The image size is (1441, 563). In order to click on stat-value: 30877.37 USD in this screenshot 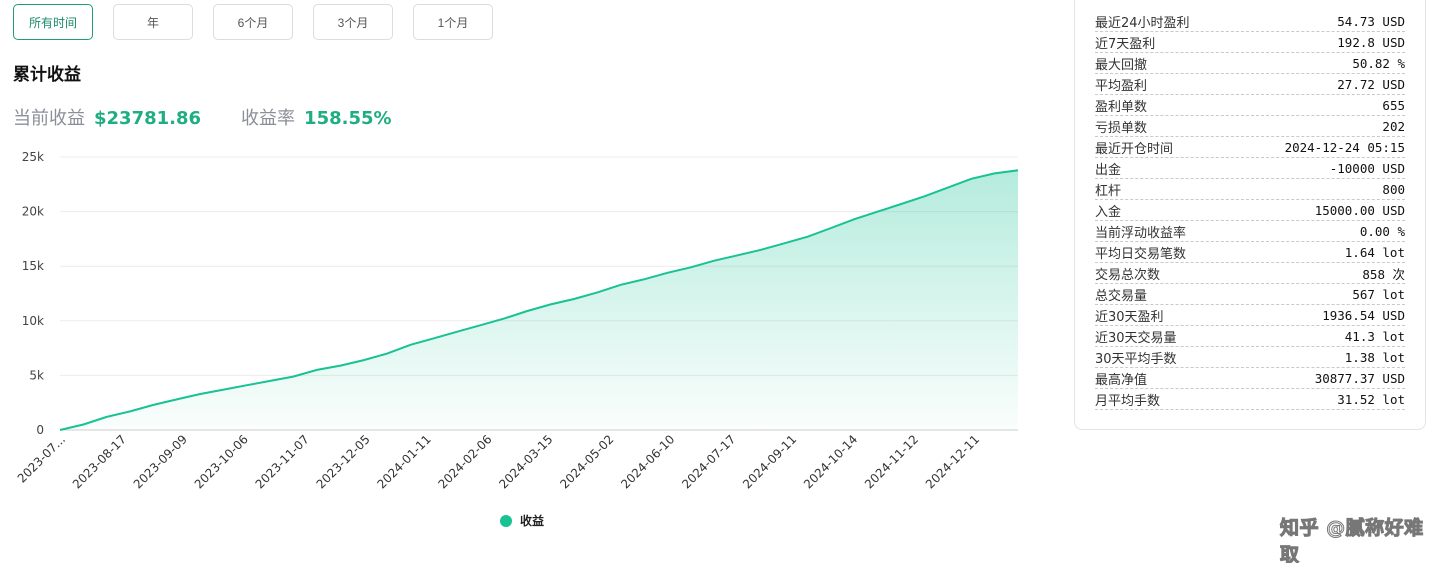, I will do `click(1359, 378)`.